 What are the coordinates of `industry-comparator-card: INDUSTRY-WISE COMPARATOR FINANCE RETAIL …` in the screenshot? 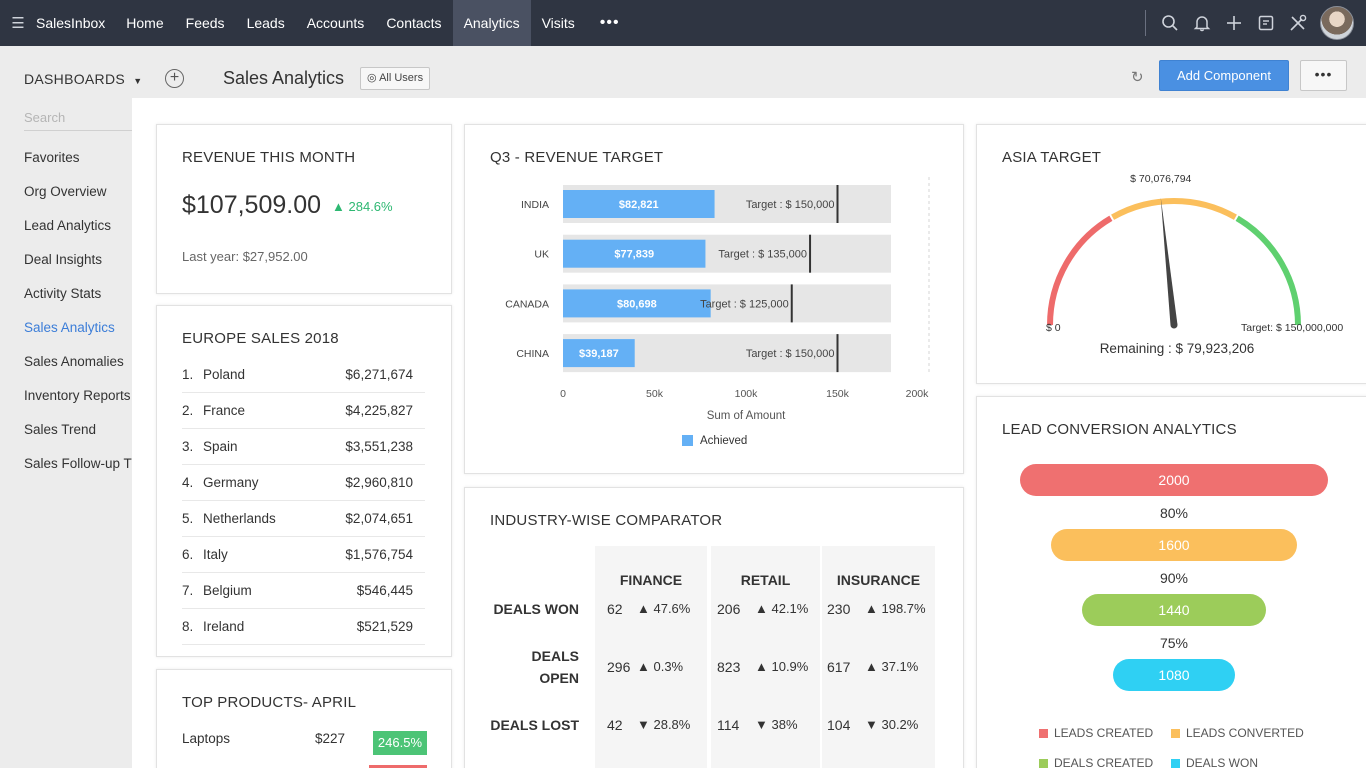 It's located at (714, 627).